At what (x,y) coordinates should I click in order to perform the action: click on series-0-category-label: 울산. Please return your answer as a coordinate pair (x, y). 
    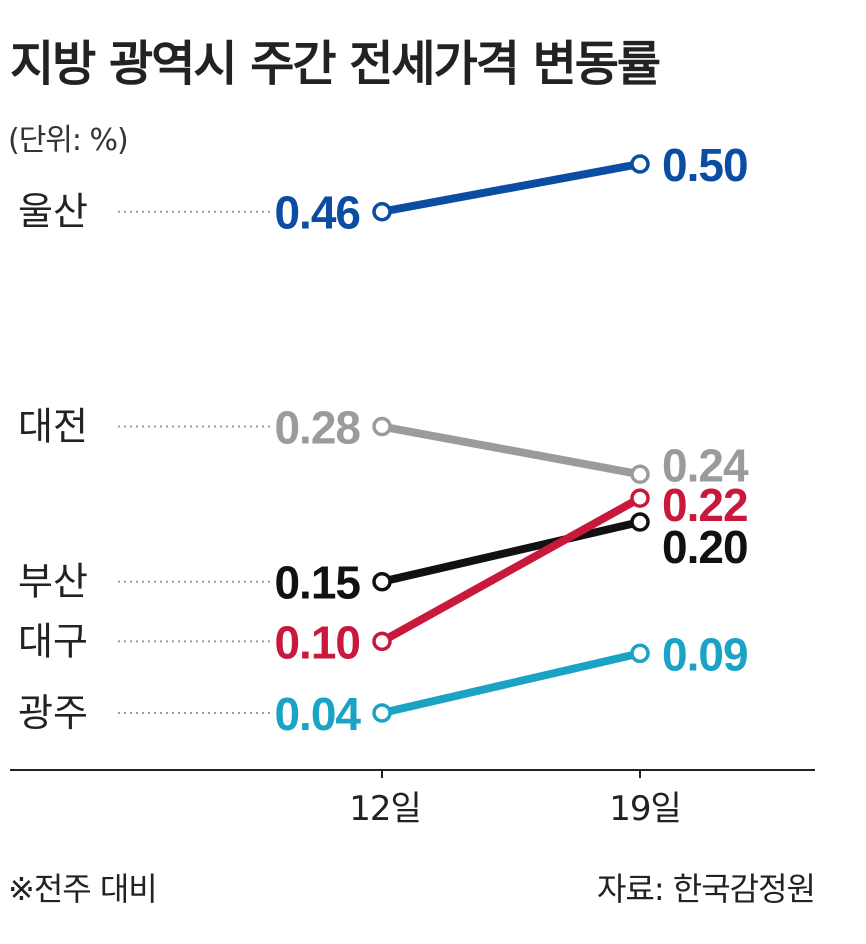
    Looking at the image, I should click on (53, 212).